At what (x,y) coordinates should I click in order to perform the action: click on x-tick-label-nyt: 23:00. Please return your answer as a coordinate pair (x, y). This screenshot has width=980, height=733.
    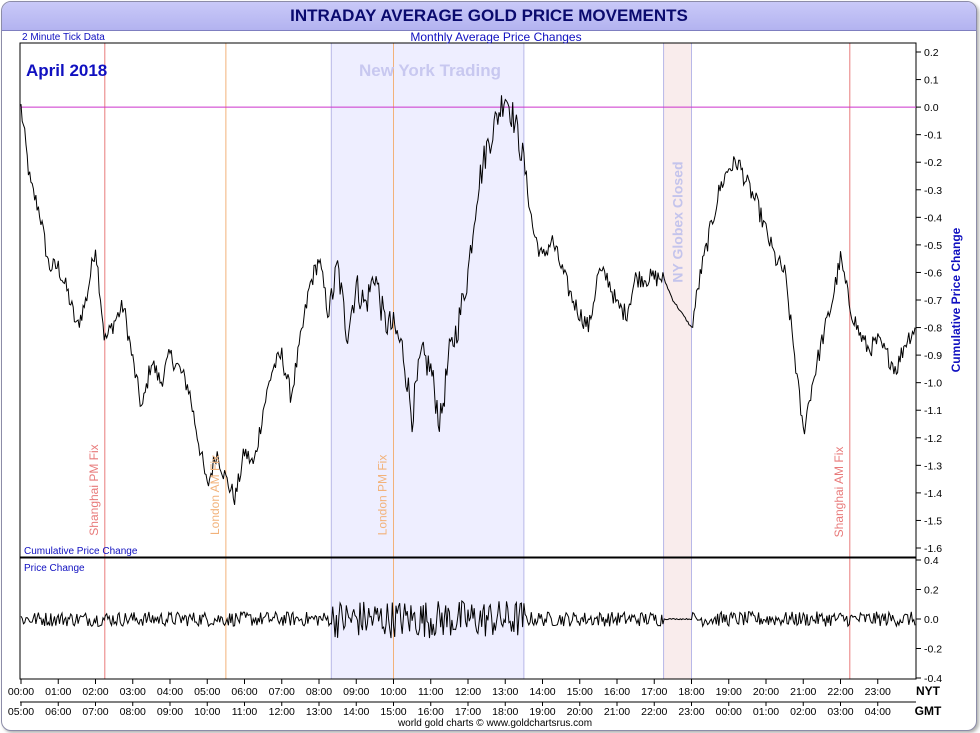
    Looking at the image, I should click on (878, 692).